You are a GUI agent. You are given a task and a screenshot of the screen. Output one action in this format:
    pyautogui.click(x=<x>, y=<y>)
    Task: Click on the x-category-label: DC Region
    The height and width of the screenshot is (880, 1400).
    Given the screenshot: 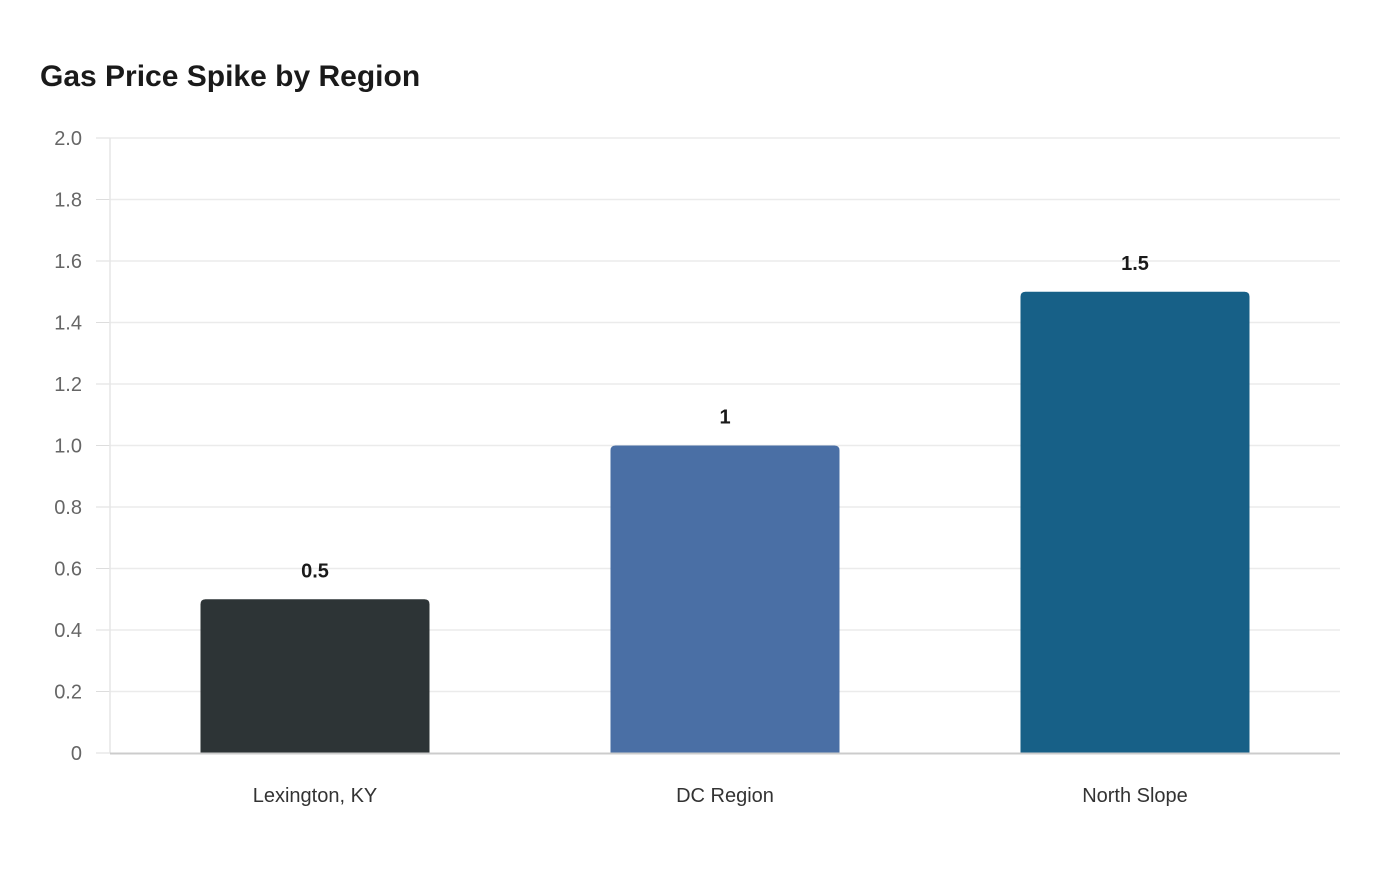 What is the action you would take?
    pyautogui.click(x=725, y=796)
    